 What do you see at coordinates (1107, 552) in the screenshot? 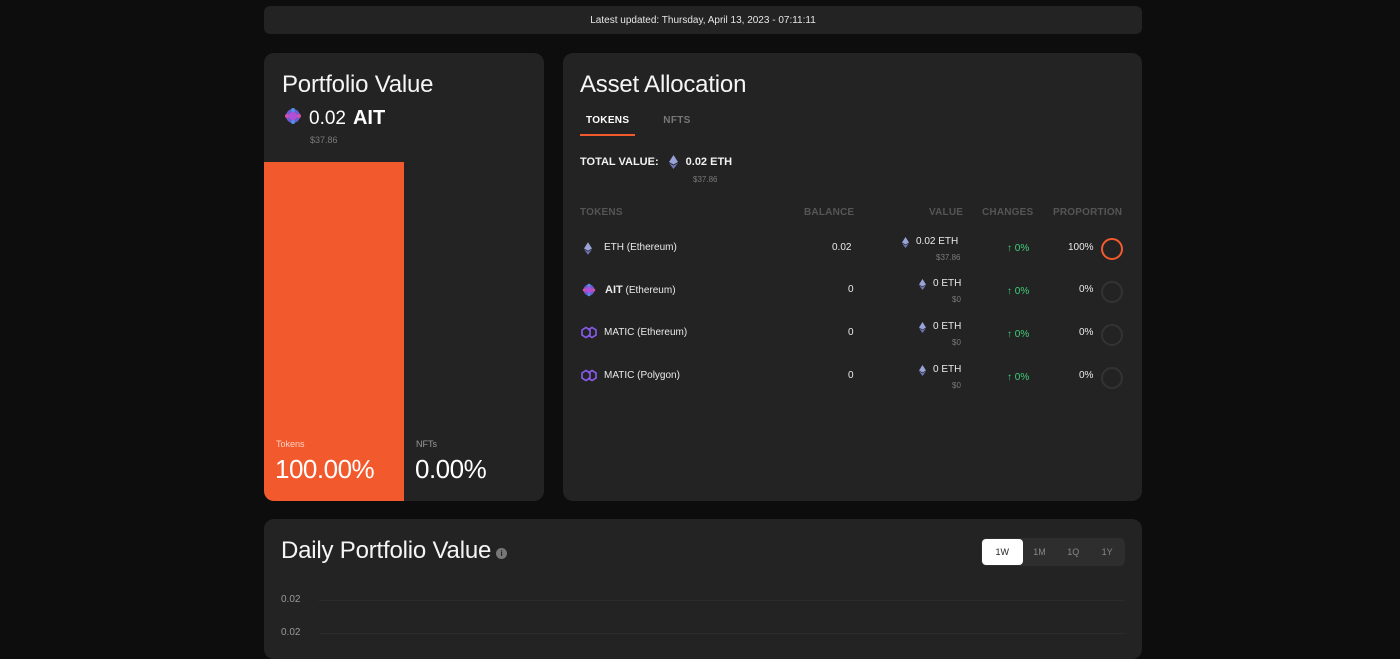
I see `range-button-1y: 1Y` at bounding box center [1107, 552].